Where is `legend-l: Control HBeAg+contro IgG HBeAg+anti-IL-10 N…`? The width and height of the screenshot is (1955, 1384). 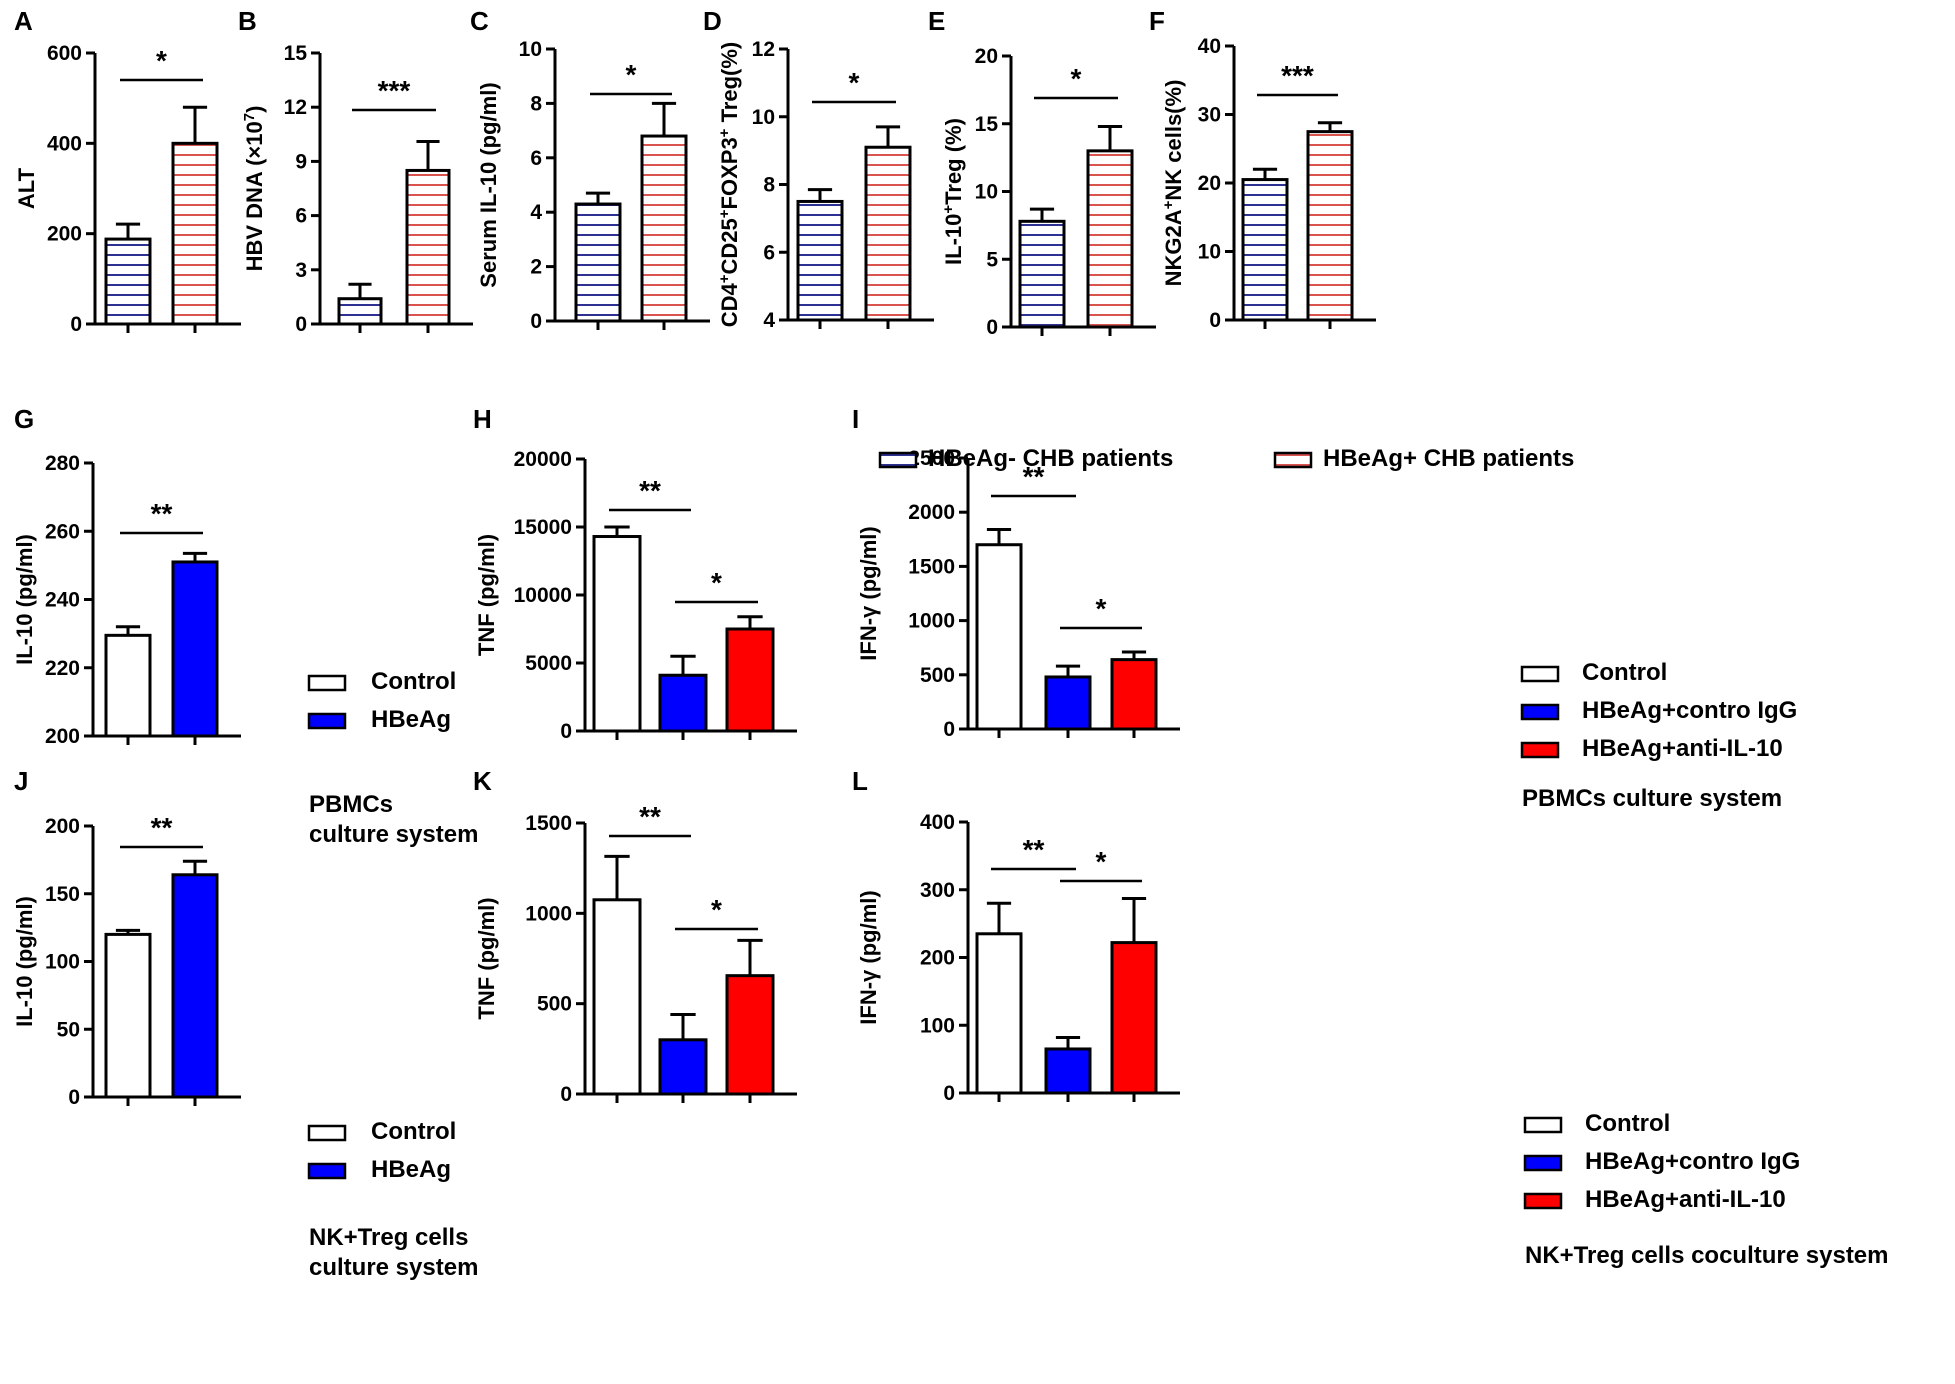 legend-l: Control HBeAg+contro IgG HBeAg+anti-IL-10 N… is located at coordinates (1706, 1189).